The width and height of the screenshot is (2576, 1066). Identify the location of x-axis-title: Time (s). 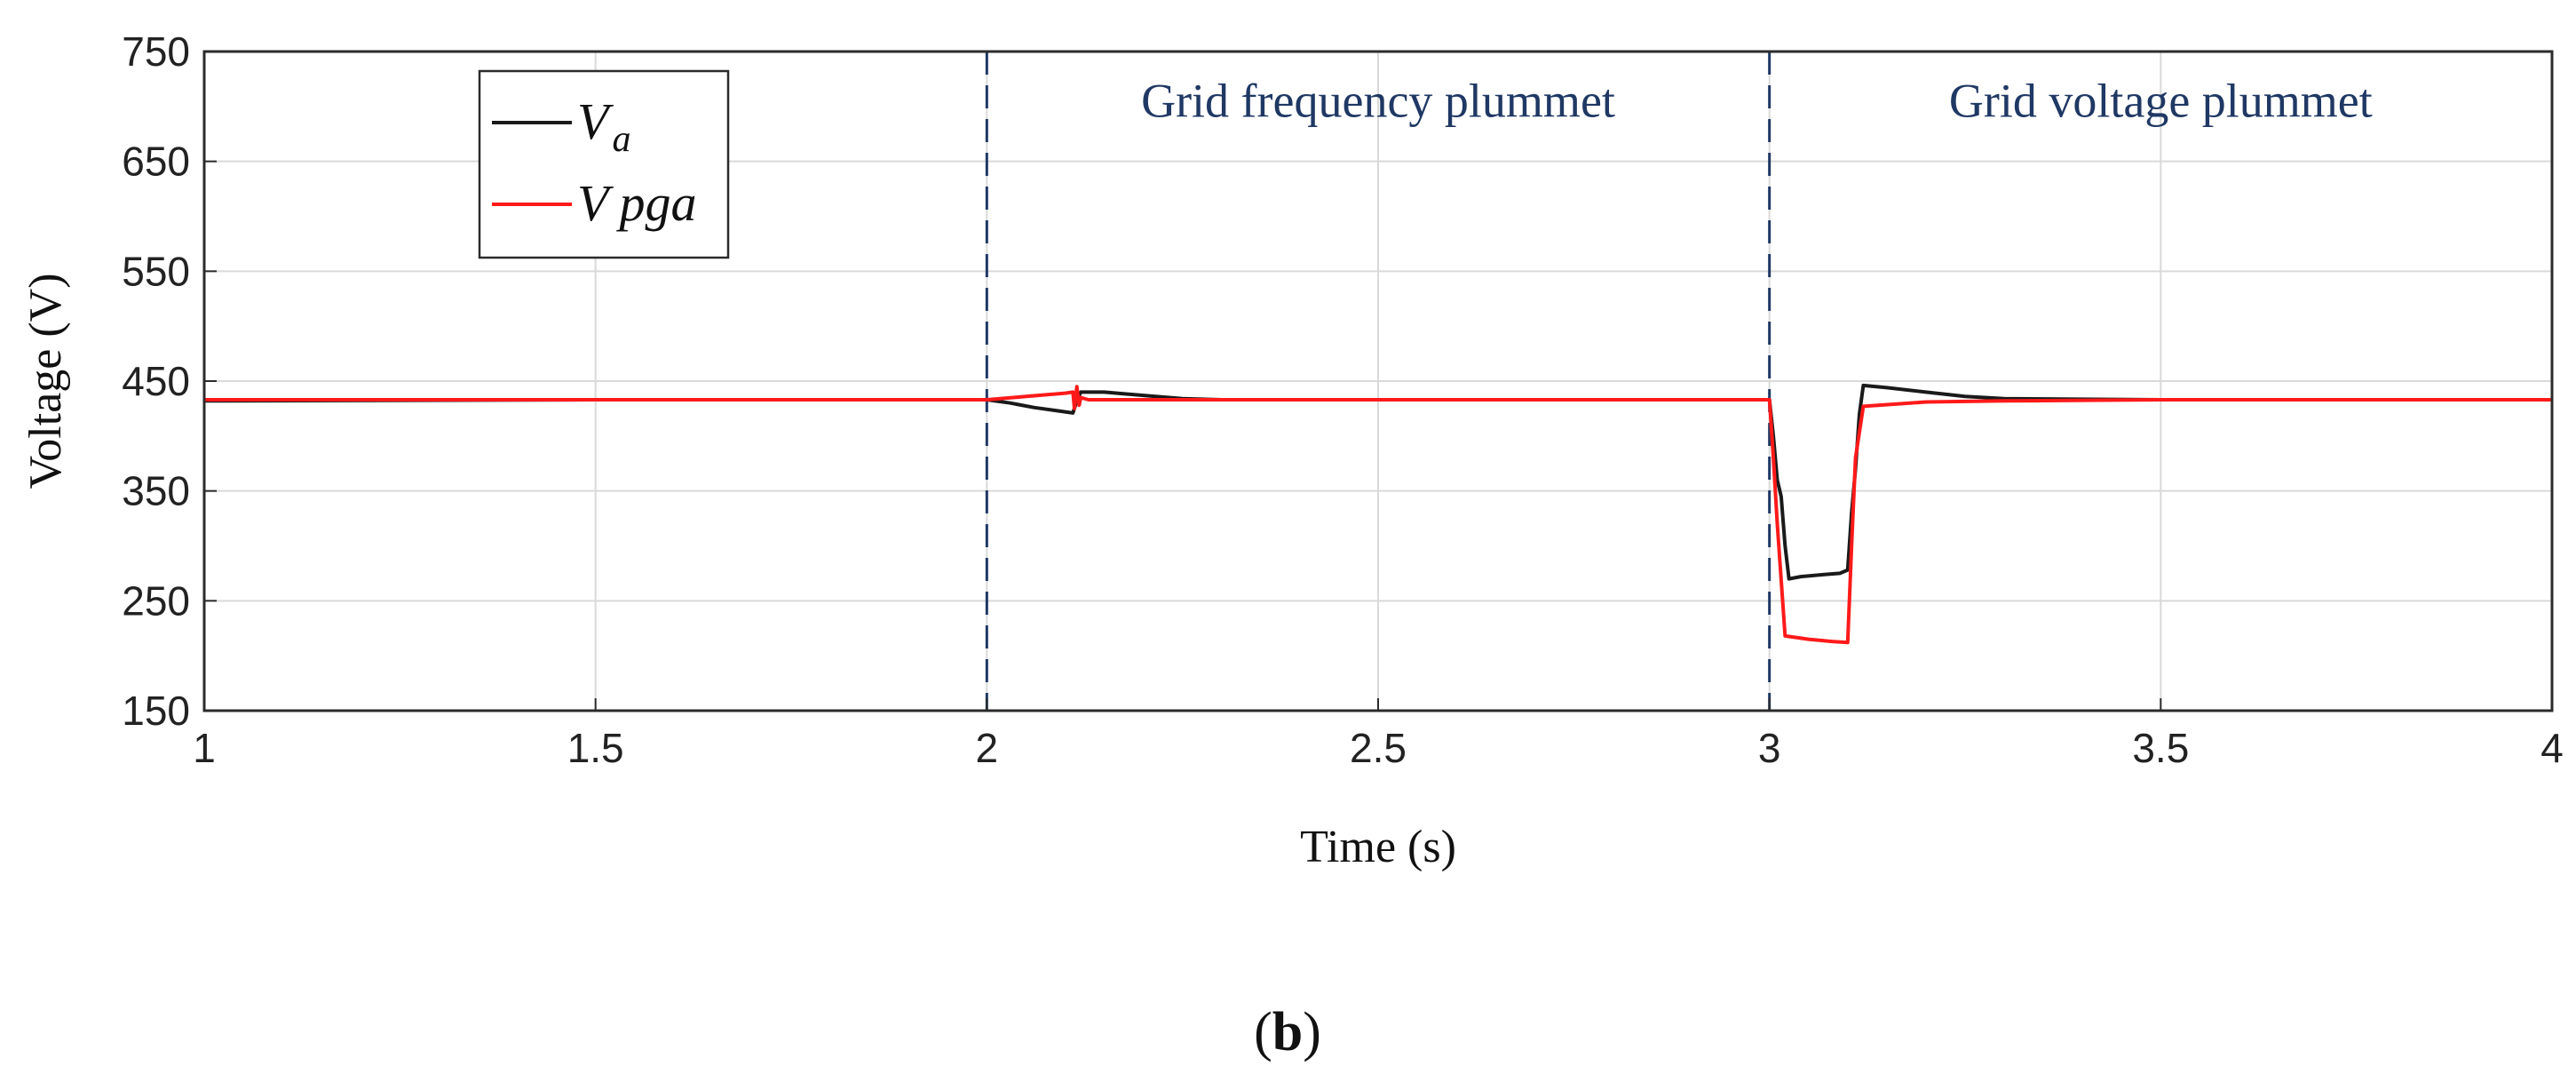
(1378, 847).